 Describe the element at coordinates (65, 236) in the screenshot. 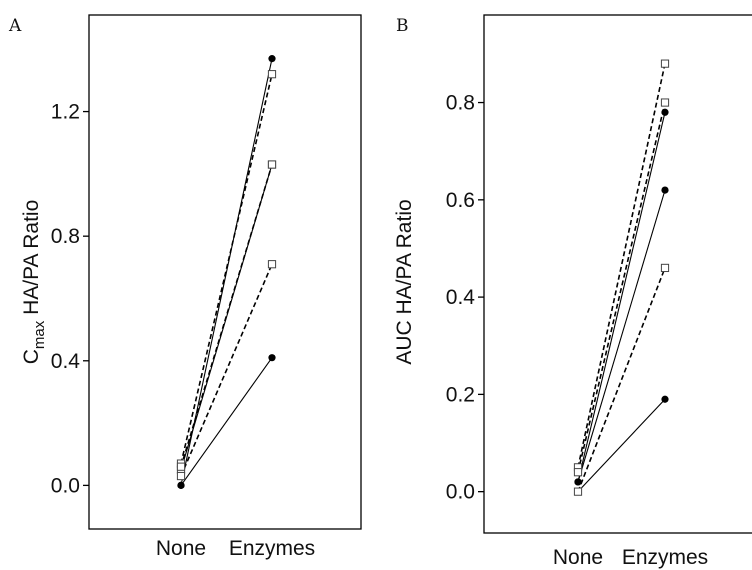

I see `panel-a-y-tick-label: 0.8` at that location.